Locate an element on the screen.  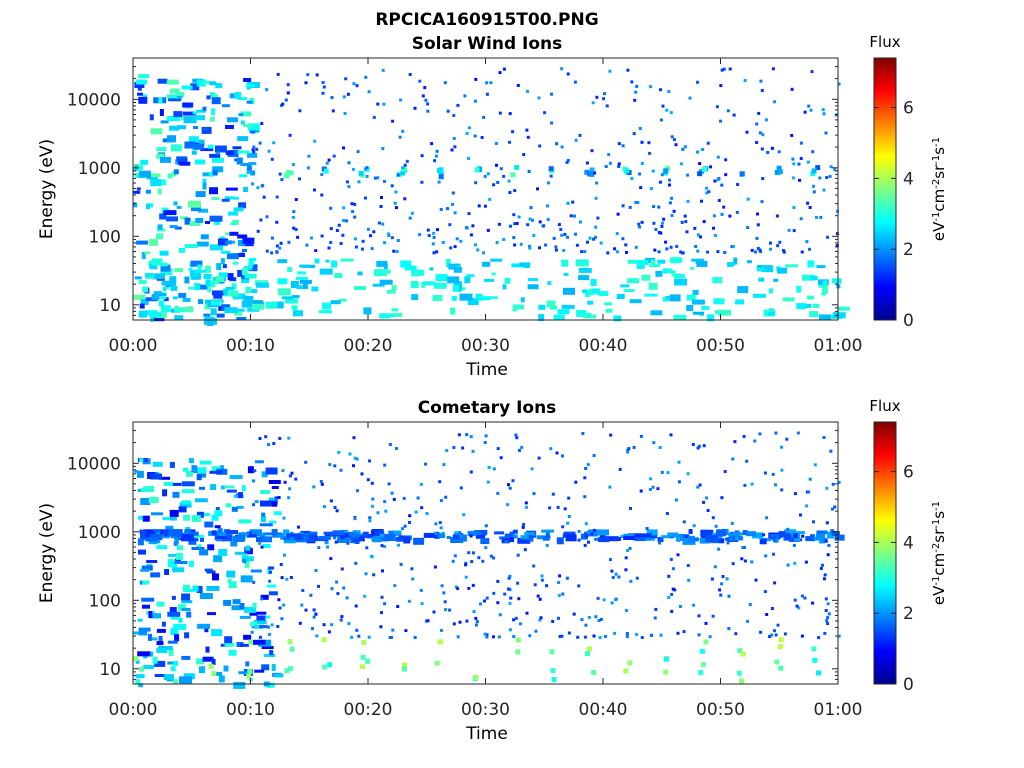
x-tick-label: 00:10 is located at coordinates (250, 710).